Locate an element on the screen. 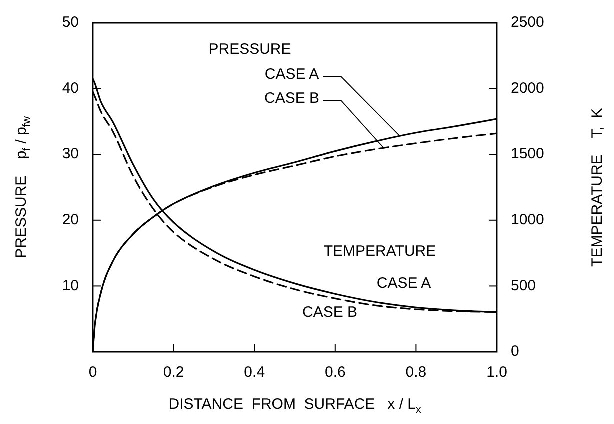  annotation: PRESSURE is located at coordinates (250, 49).